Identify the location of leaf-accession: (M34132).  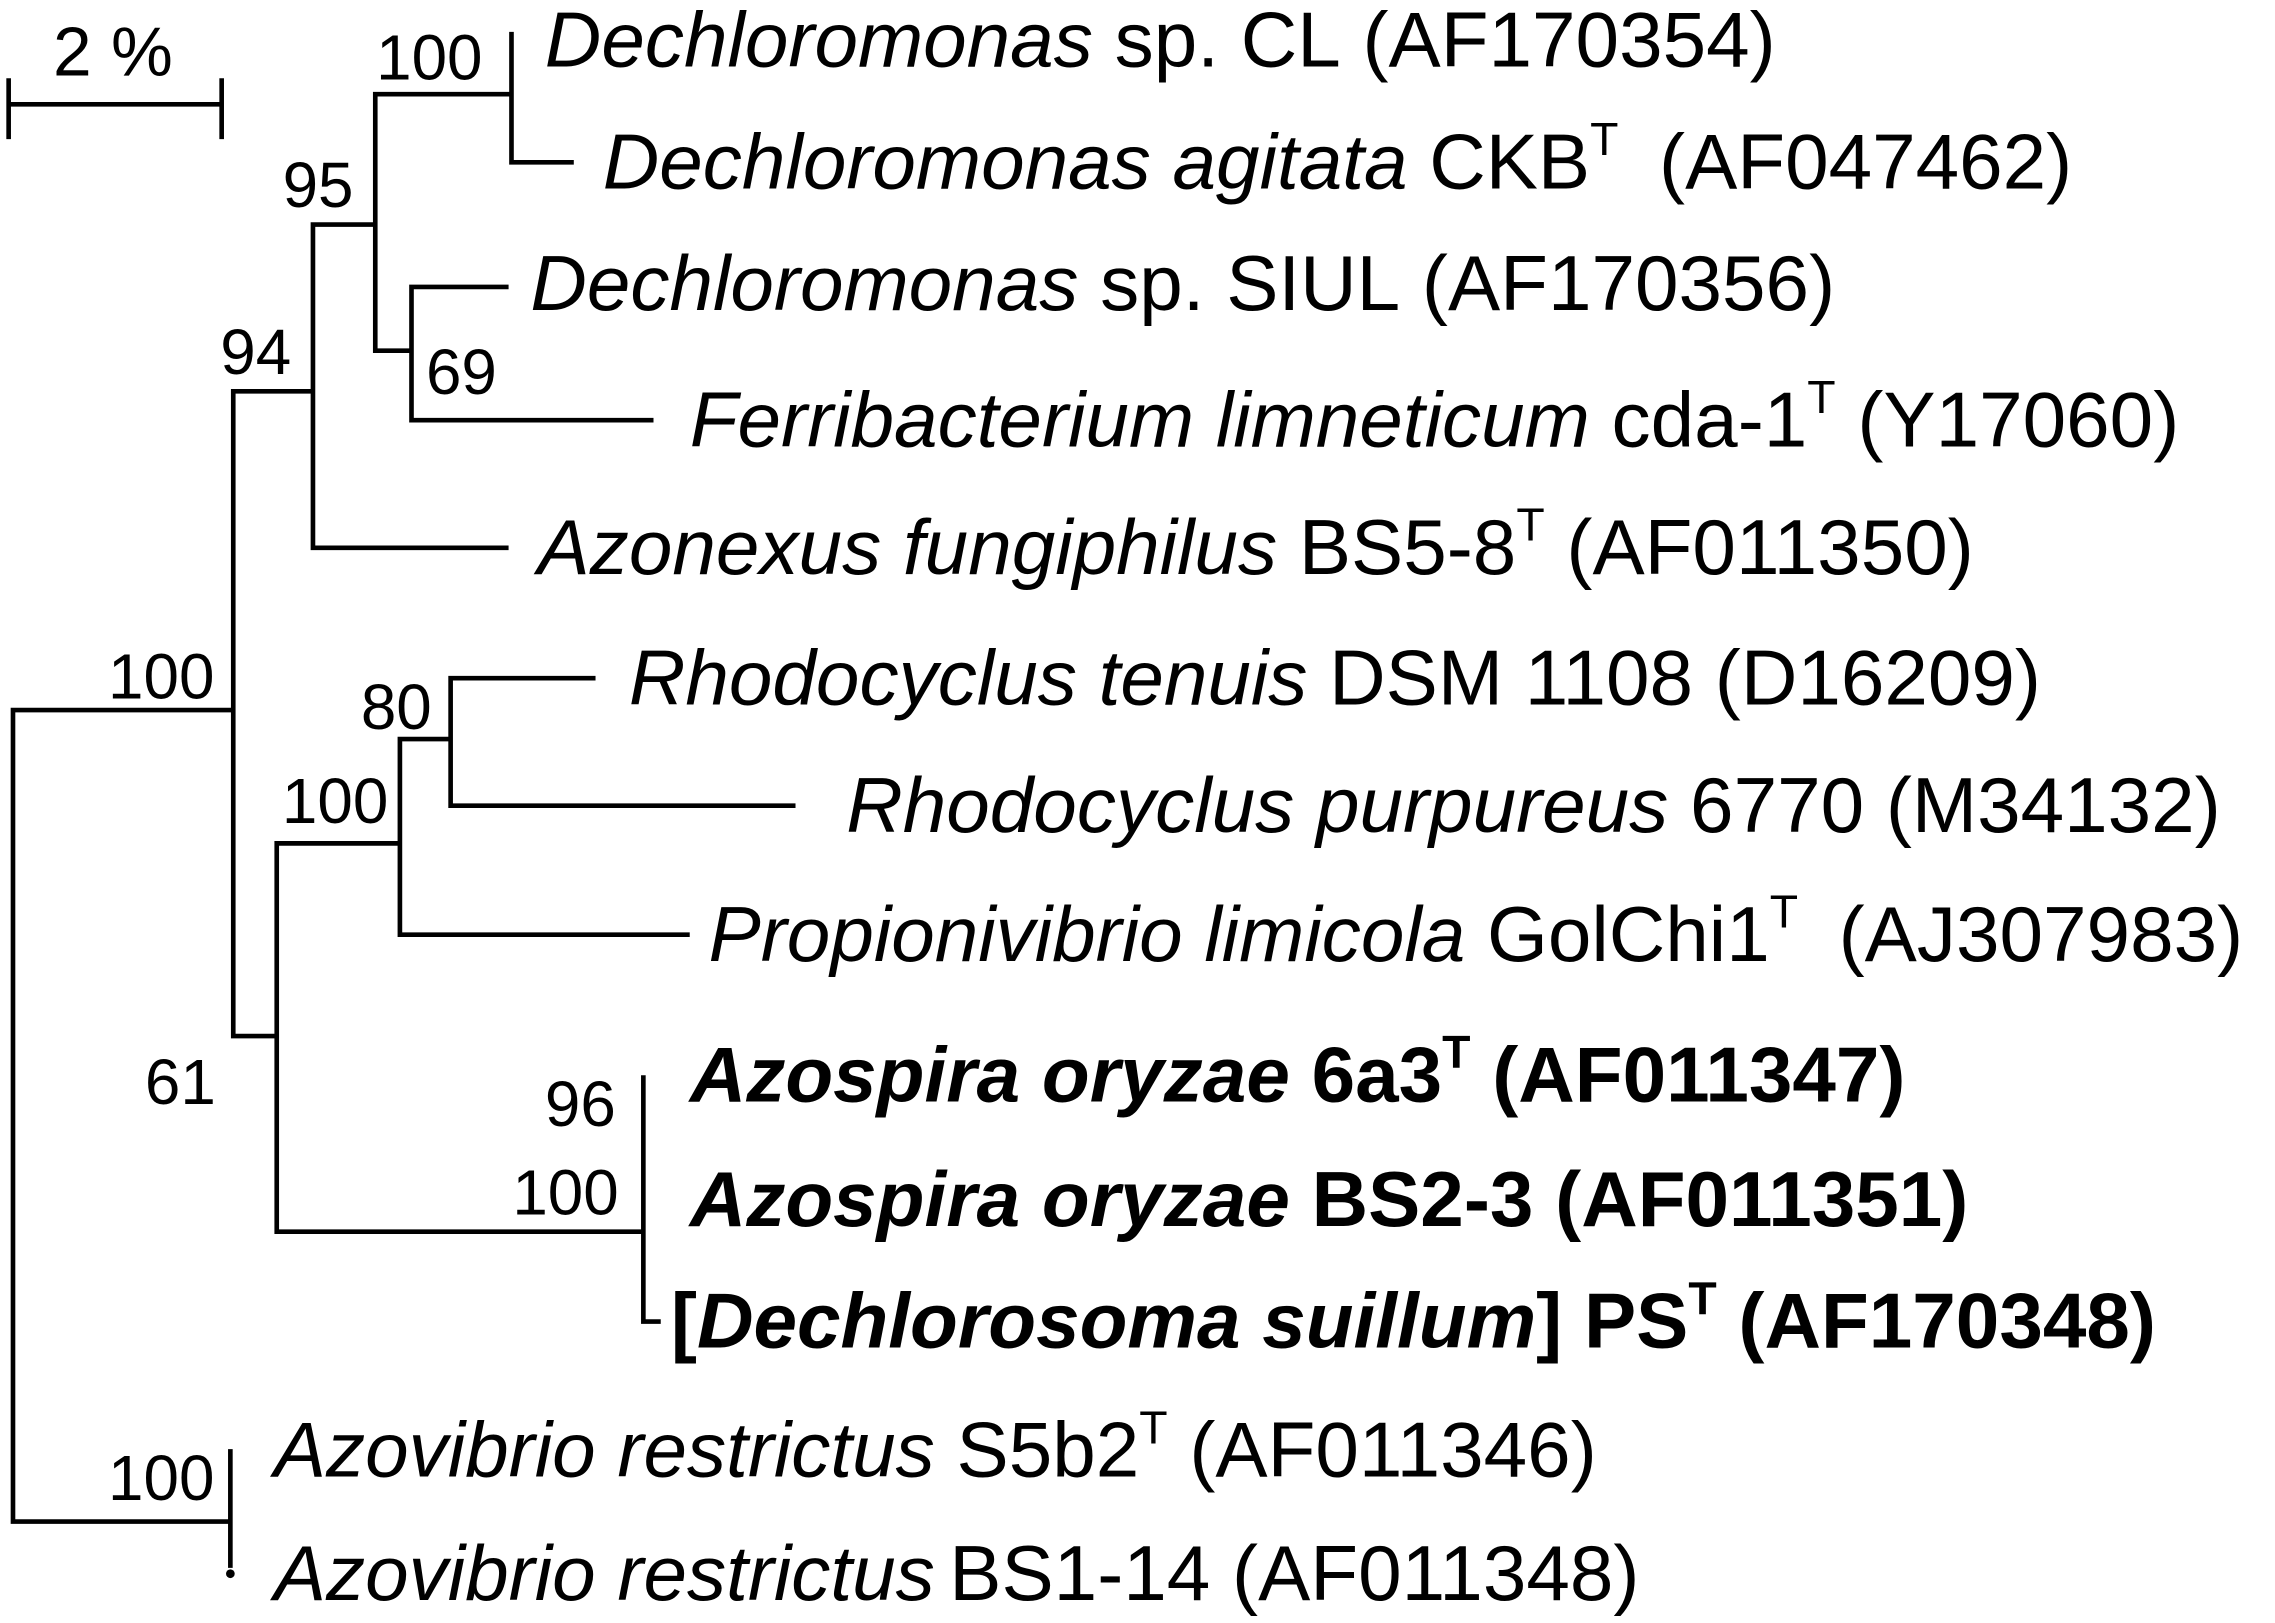
(2053, 805).